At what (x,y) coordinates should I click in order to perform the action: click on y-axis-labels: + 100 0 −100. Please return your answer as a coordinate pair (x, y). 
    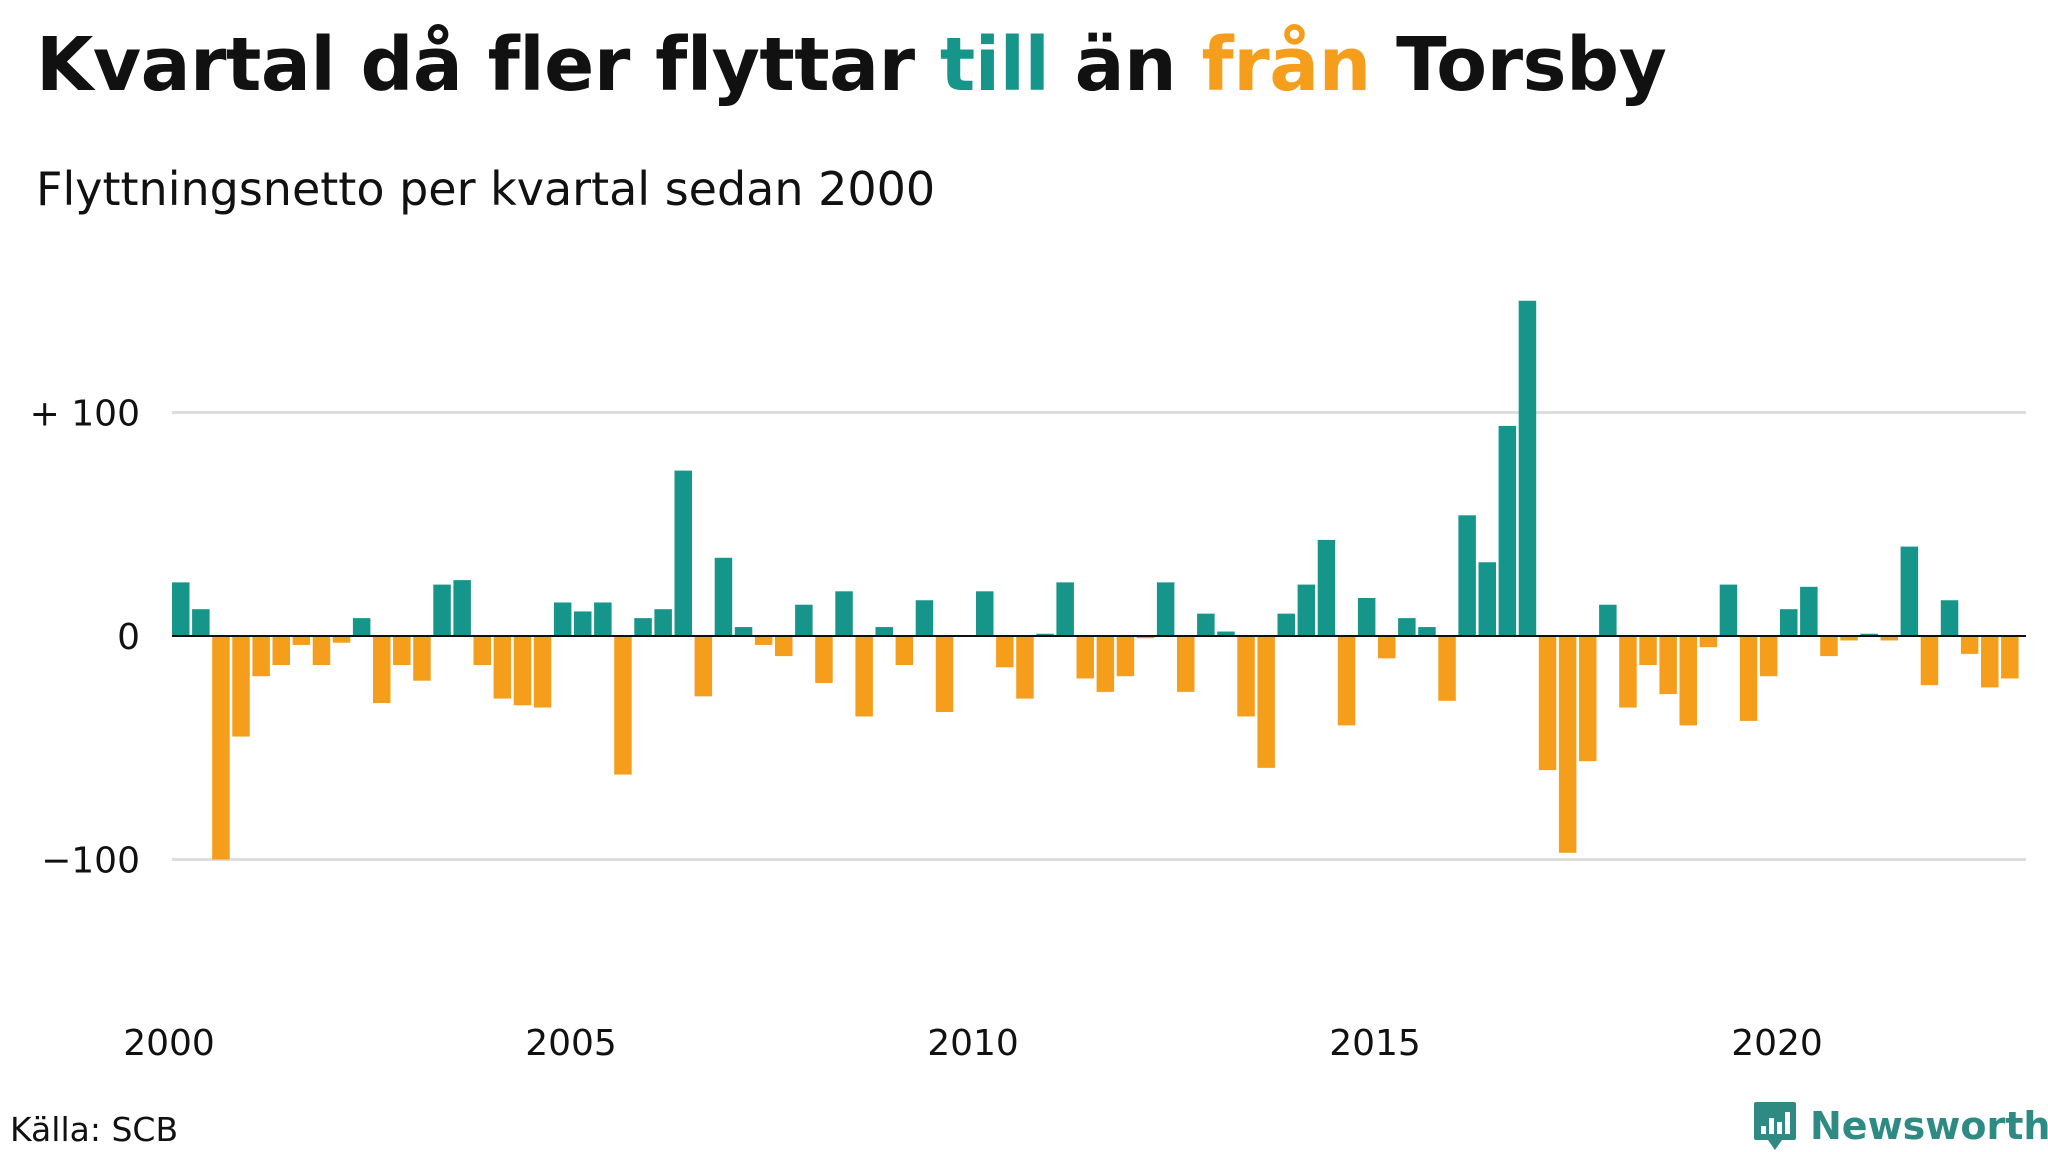
    Looking at the image, I should click on (85, 638).